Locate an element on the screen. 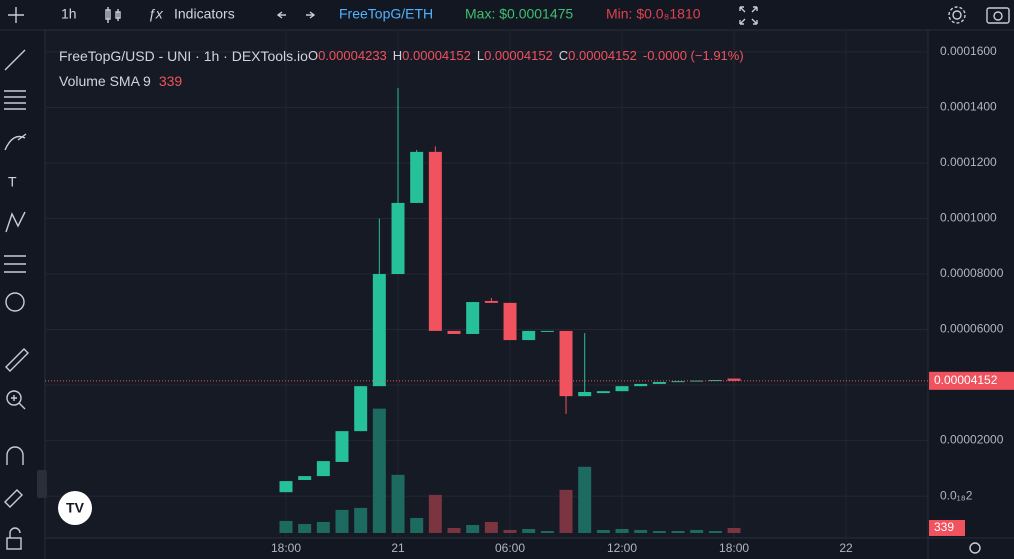 This screenshot has width=1014, height=559. x-tick-label: 12:00 is located at coordinates (622, 548).